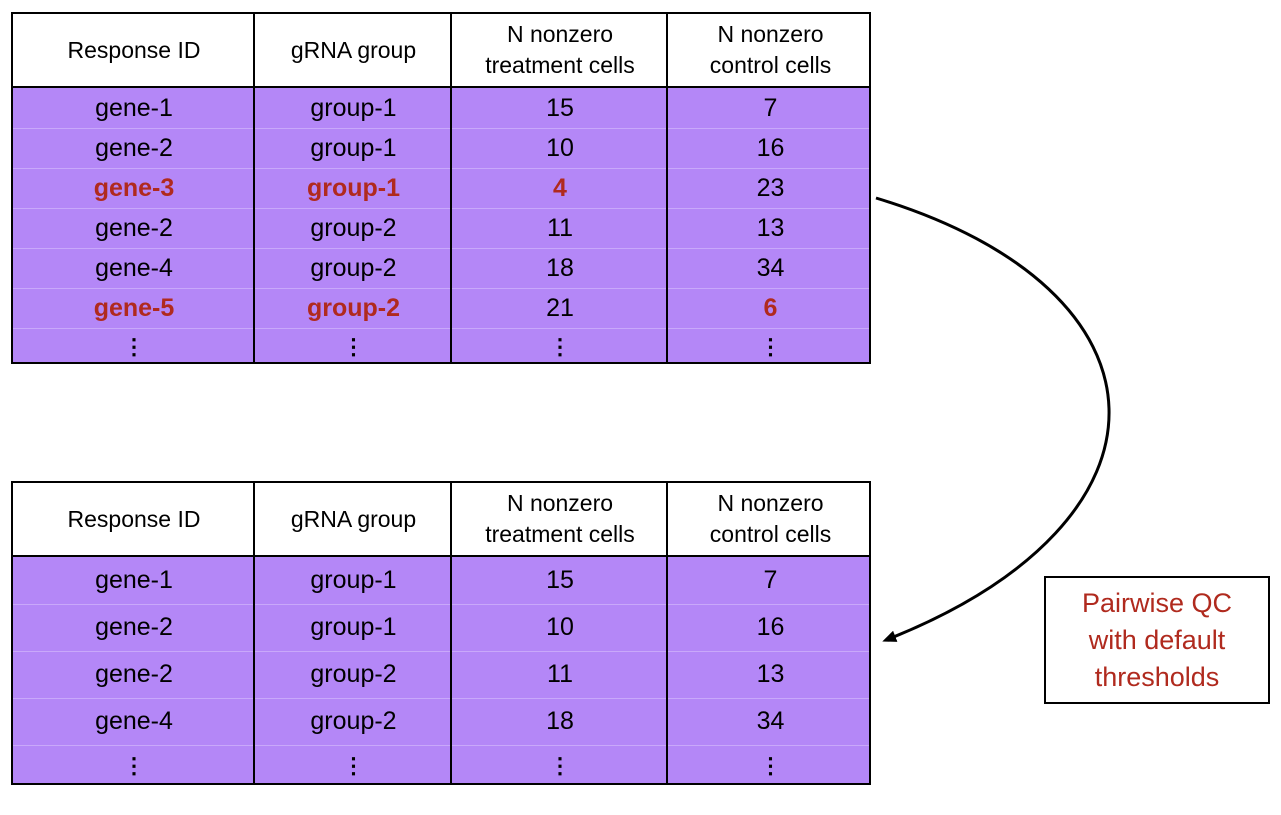 This screenshot has height=815, width=1281. Describe the element at coordinates (770, 187) in the screenshot. I see `table-cell: 23` at that location.